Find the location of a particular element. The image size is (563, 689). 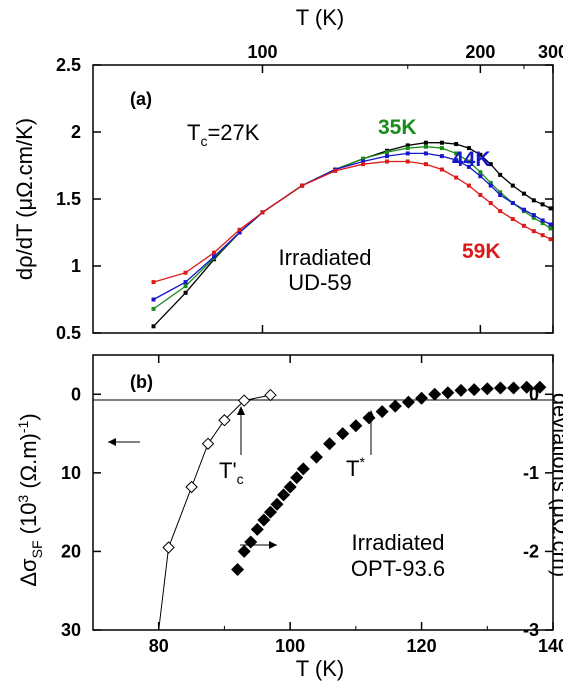

panel-b-y-left-tick-label: 20 is located at coordinates (71, 551).